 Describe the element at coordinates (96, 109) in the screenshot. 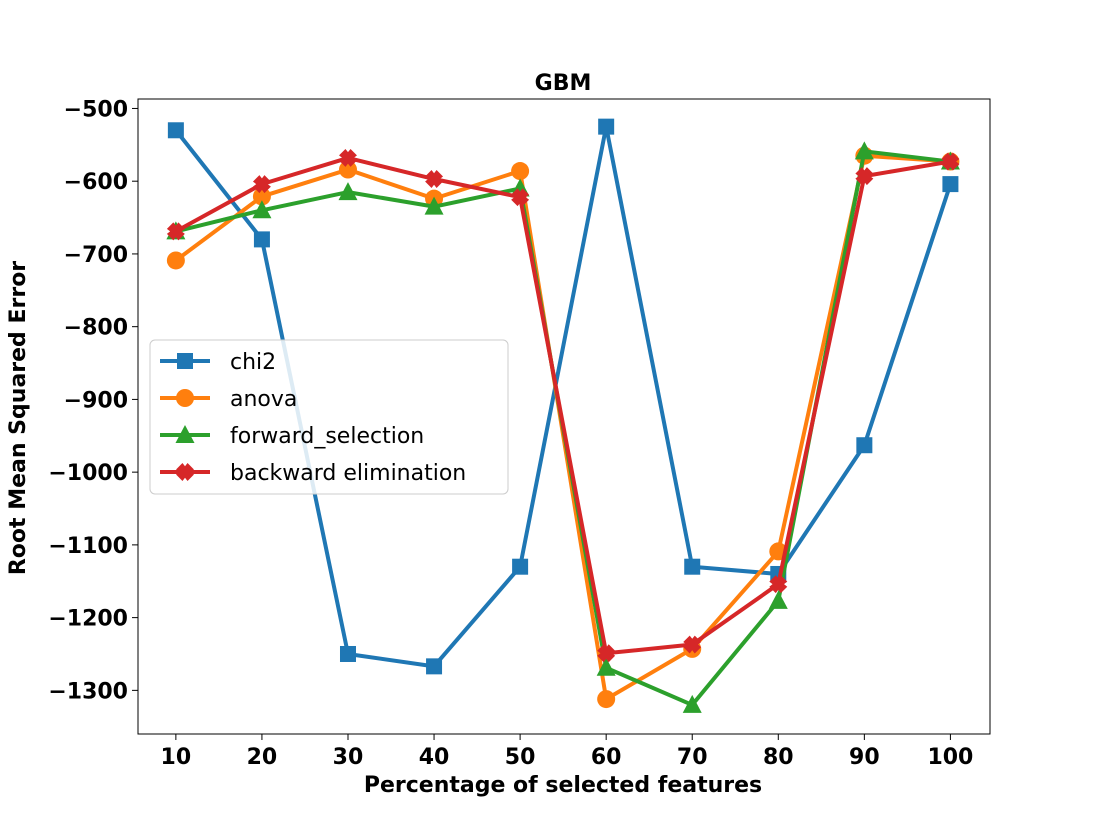

I see `y-tick-label: −500` at that location.